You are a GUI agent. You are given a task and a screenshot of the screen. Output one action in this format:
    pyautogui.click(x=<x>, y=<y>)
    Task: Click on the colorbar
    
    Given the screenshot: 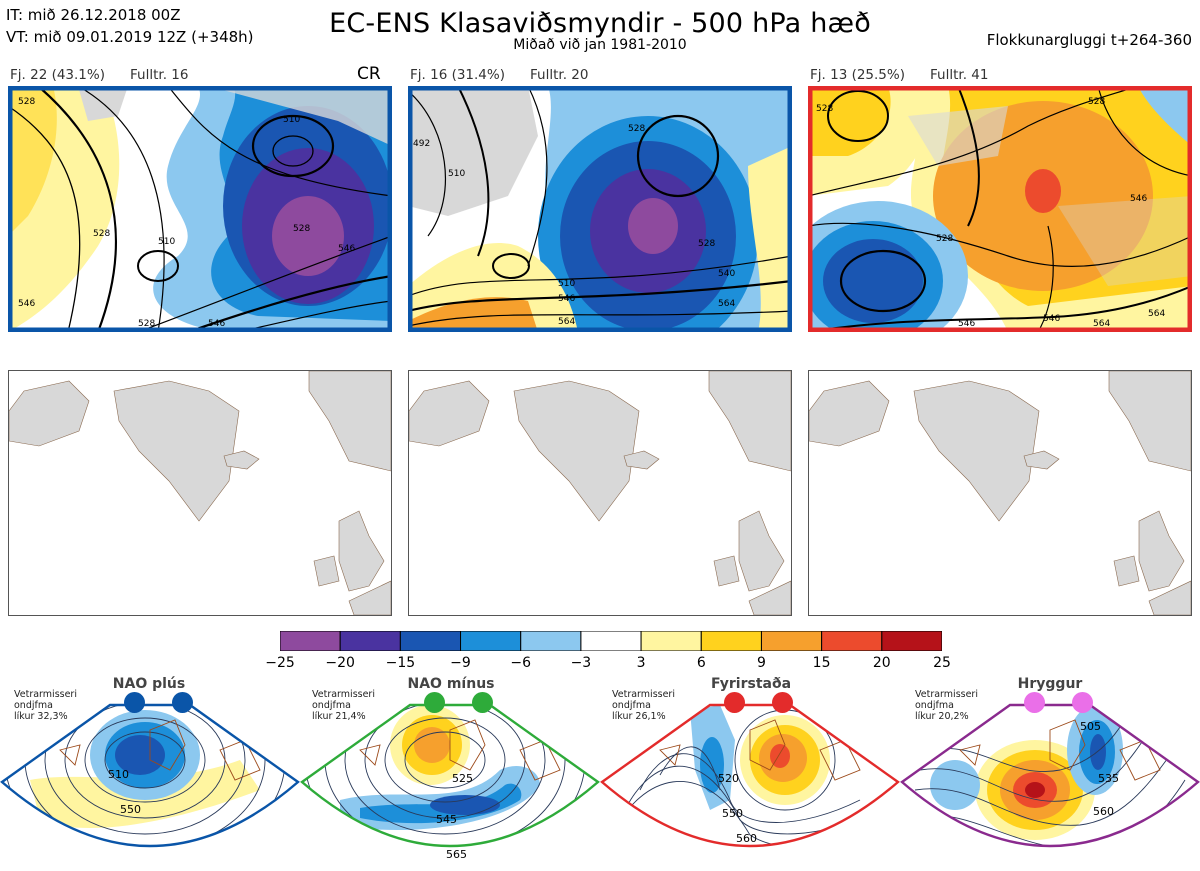 What is the action you would take?
    pyautogui.click(x=611, y=641)
    